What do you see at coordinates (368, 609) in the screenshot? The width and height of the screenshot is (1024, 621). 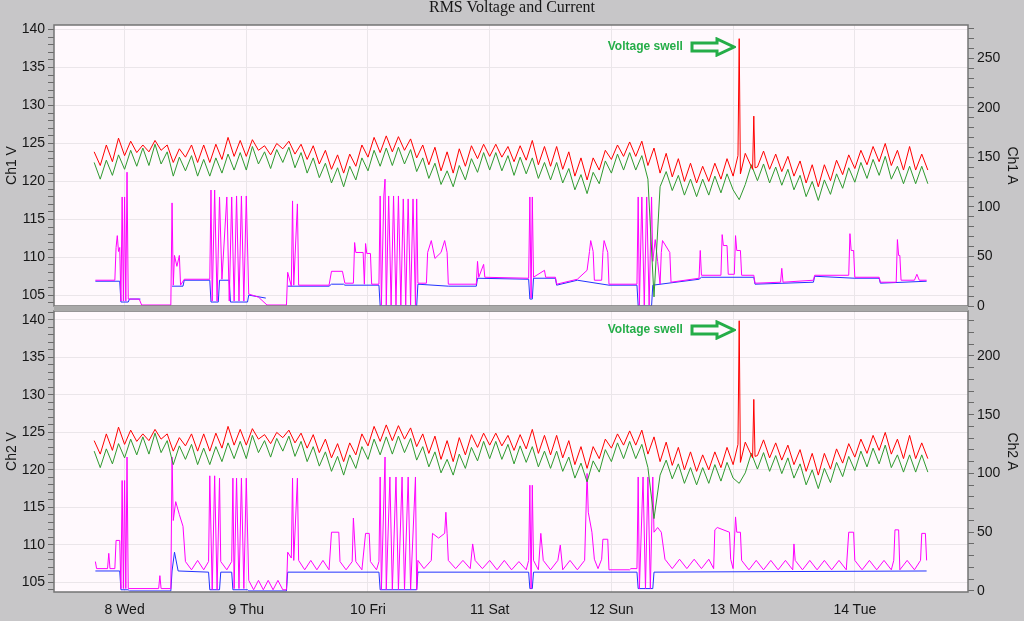 I see `x-tick-label: 10 Fri` at bounding box center [368, 609].